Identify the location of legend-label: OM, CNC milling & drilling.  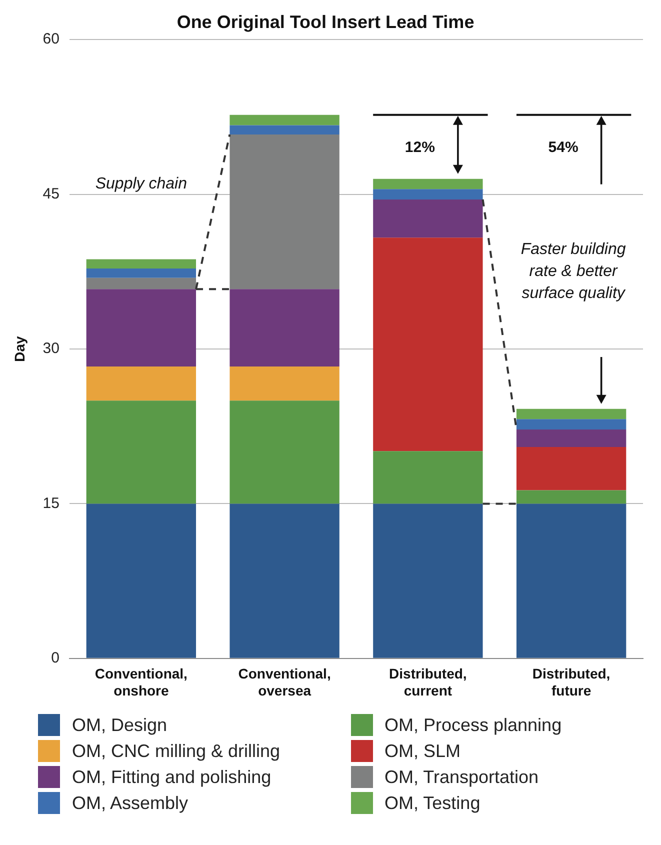
(176, 751).